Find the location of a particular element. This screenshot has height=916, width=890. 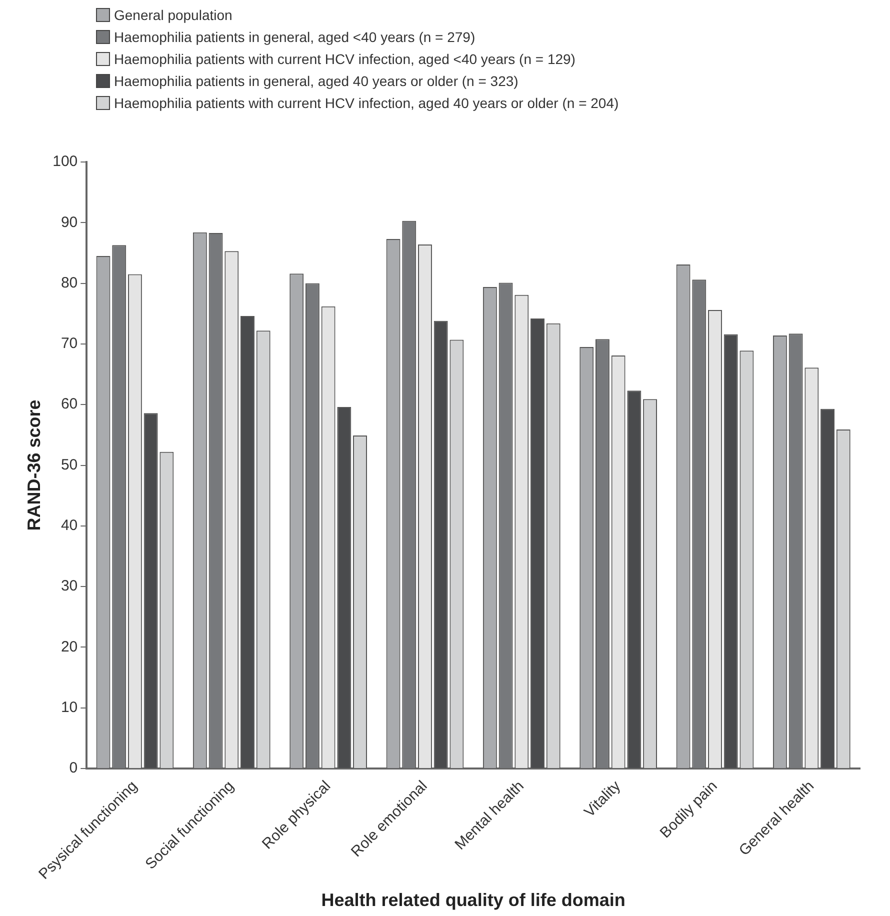

y-tick-label: 50 is located at coordinates (69, 465).